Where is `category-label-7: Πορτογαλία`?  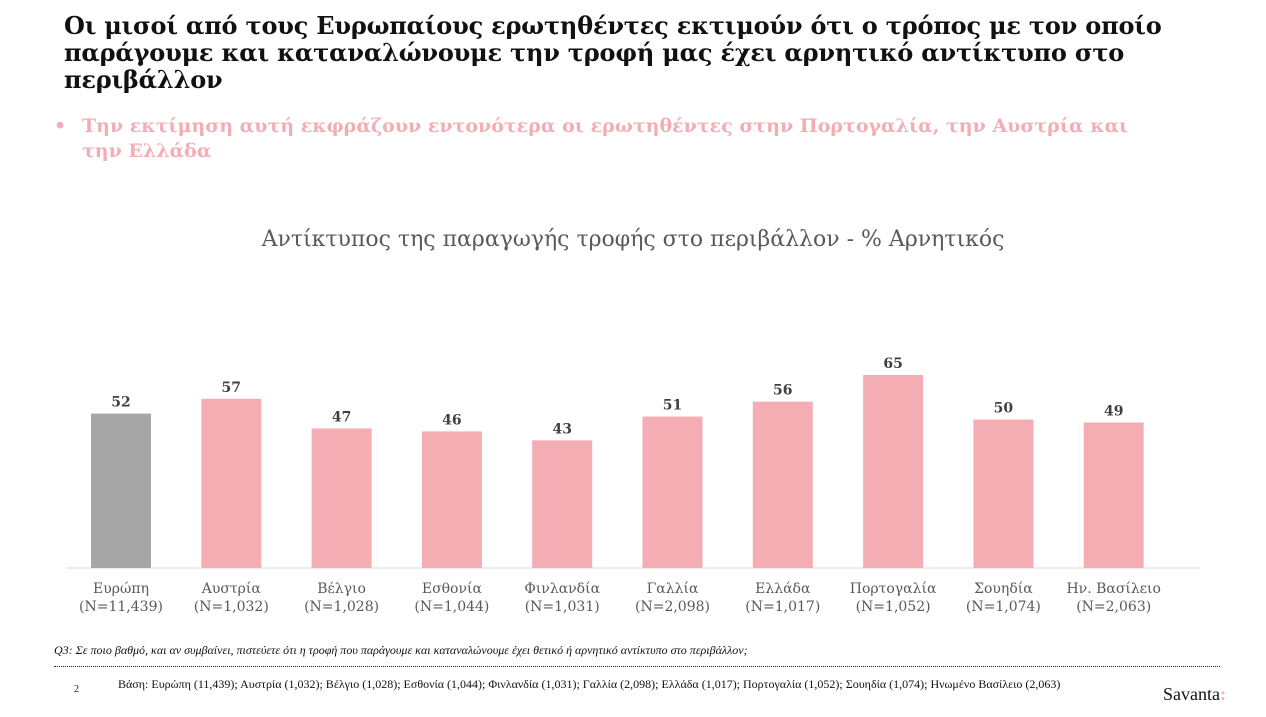
category-label-7: Πορτογαλία is located at coordinates (893, 588).